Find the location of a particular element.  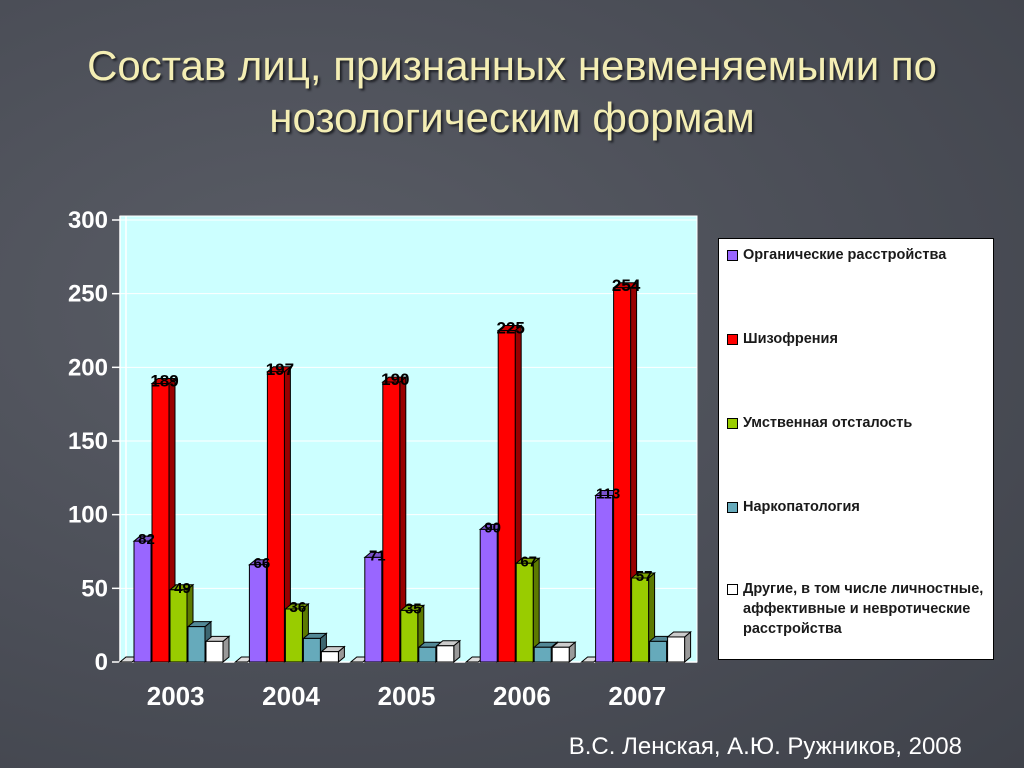

data-label: 71 is located at coordinates (377, 555).